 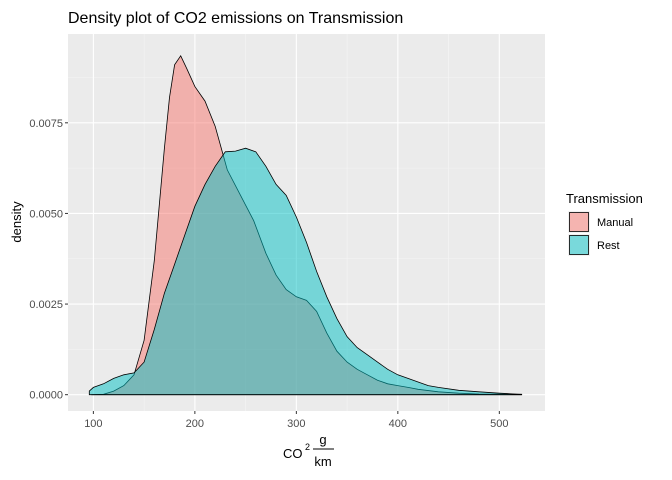 I want to click on x-axis-title-main: CO, so click(x=293, y=453).